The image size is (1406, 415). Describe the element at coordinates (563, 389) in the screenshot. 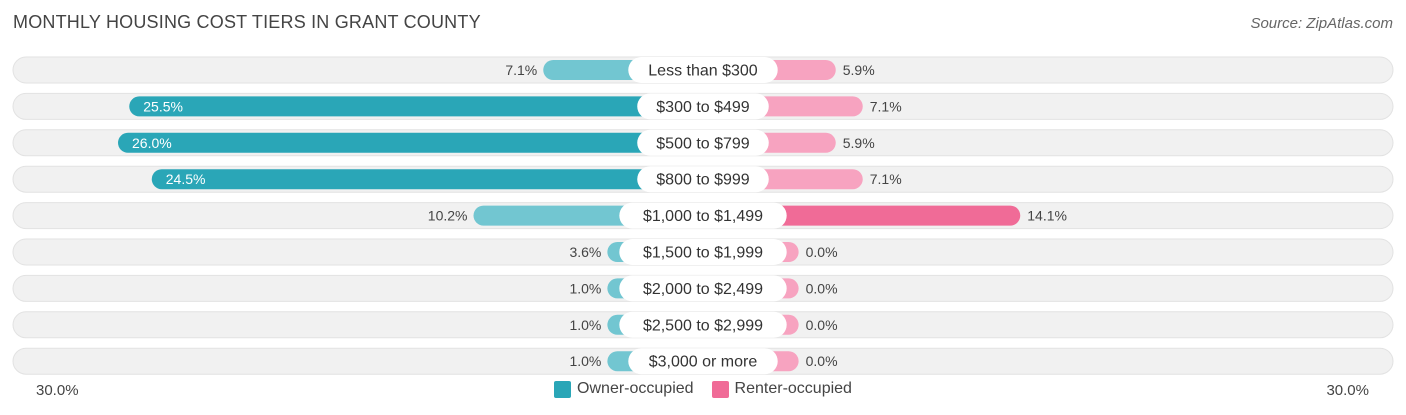

I see `legend-swatch-owner` at that location.